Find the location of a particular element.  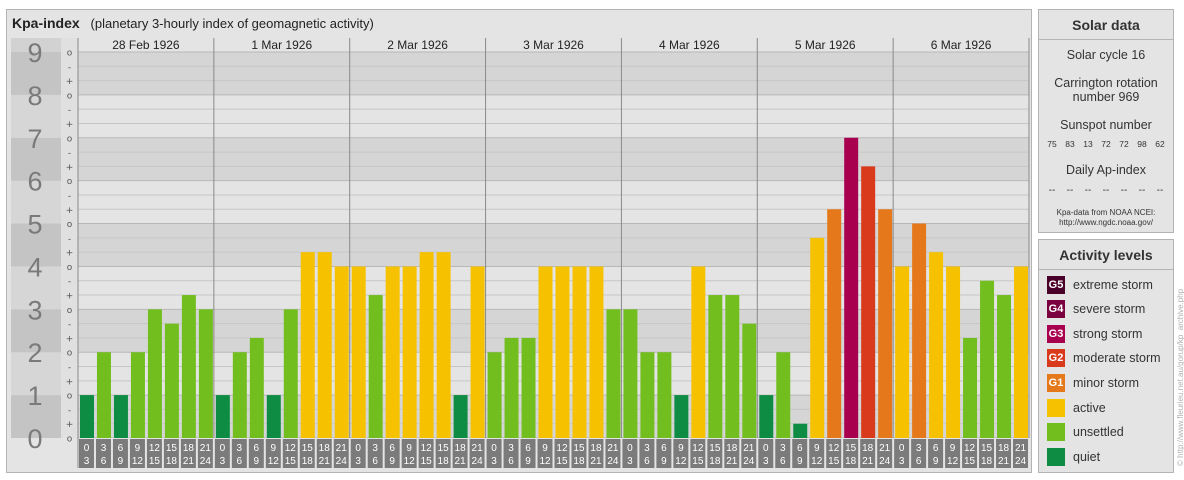

ap-index-value: -- is located at coordinates (1070, 190).